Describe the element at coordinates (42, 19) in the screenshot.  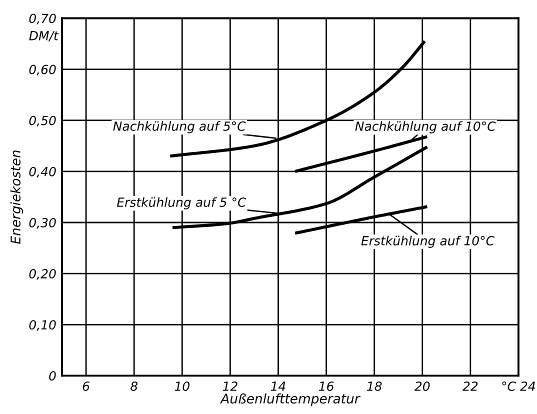
I see `y-tick-label: 0,70` at that location.